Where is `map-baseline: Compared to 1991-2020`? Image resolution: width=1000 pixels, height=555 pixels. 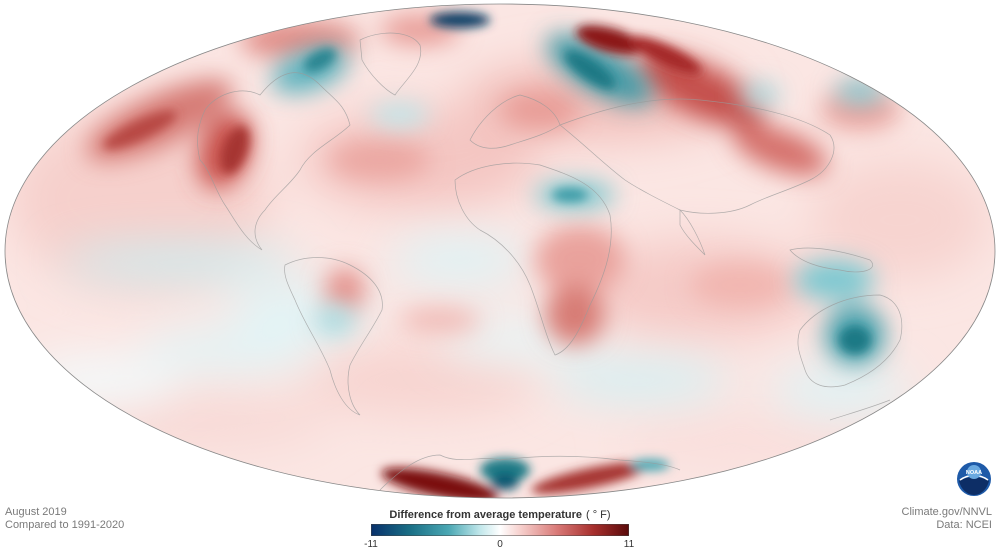 map-baseline: Compared to 1991-2020 is located at coordinates (65, 525).